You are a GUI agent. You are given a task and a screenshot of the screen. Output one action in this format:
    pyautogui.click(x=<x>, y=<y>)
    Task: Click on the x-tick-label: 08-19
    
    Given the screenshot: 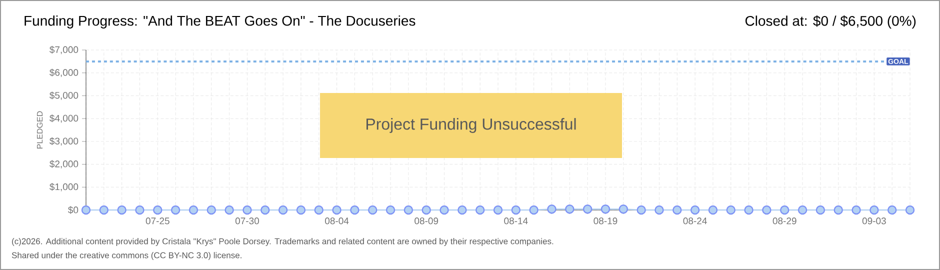 What is the action you would take?
    pyautogui.click(x=606, y=221)
    